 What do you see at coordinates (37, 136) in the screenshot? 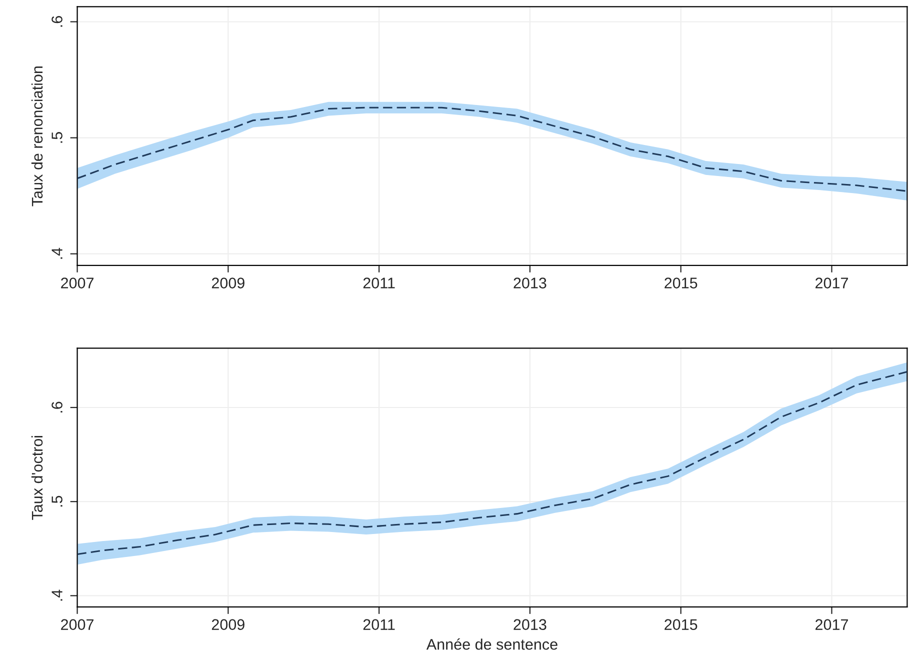
I see `y-axis-title: Taux de renonciation` at bounding box center [37, 136].